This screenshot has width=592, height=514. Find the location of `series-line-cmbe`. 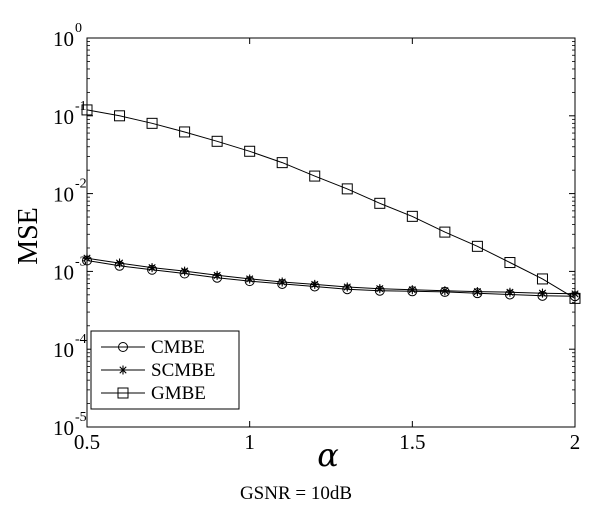

series-line-cmbe is located at coordinates (331, 278).